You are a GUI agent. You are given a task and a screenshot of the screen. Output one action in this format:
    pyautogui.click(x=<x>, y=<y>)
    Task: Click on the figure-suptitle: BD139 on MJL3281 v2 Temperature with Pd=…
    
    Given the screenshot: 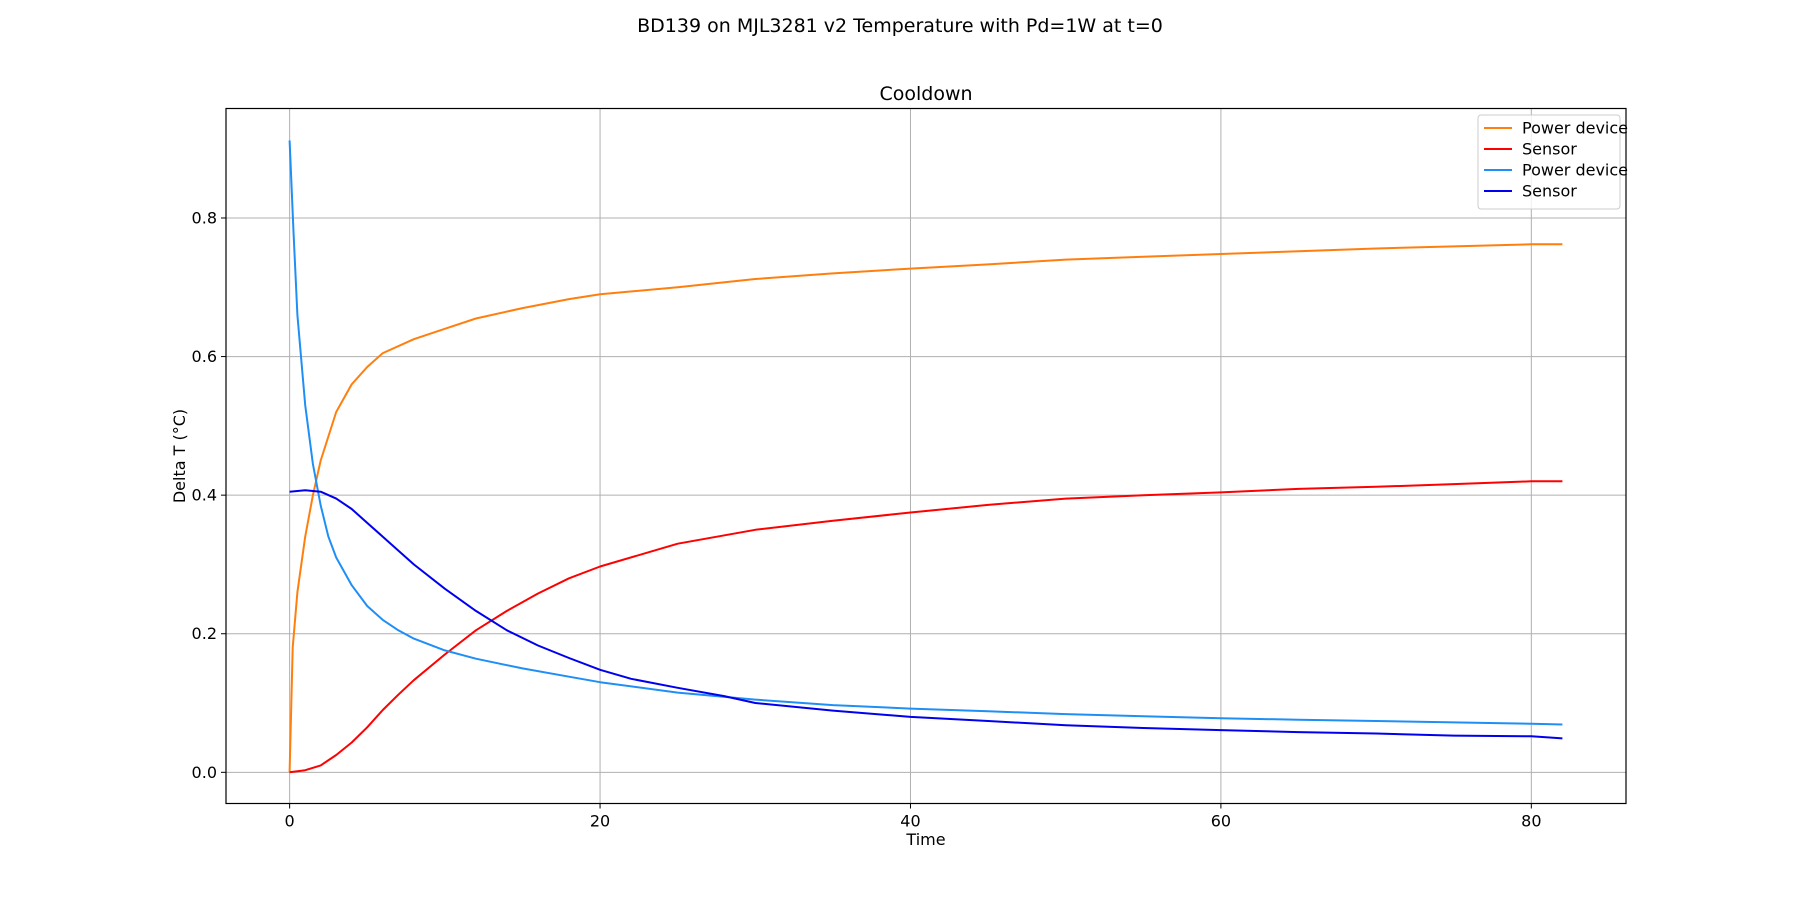 What is the action you would take?
    pyautogui.click(x=900, y=26)
    